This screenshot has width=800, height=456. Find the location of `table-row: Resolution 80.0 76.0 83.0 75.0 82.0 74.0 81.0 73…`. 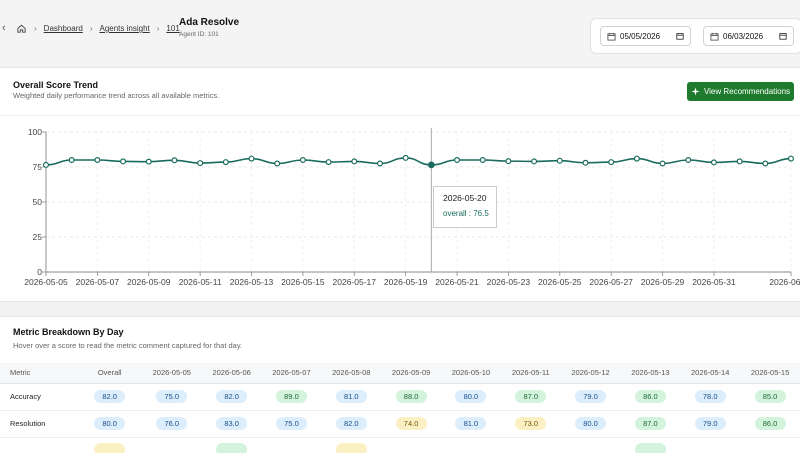

table-row: Resolution 80.0 76.0 83.0 75.0 82.0 74.0 81.0 73… is located at coordinates (400, 424).